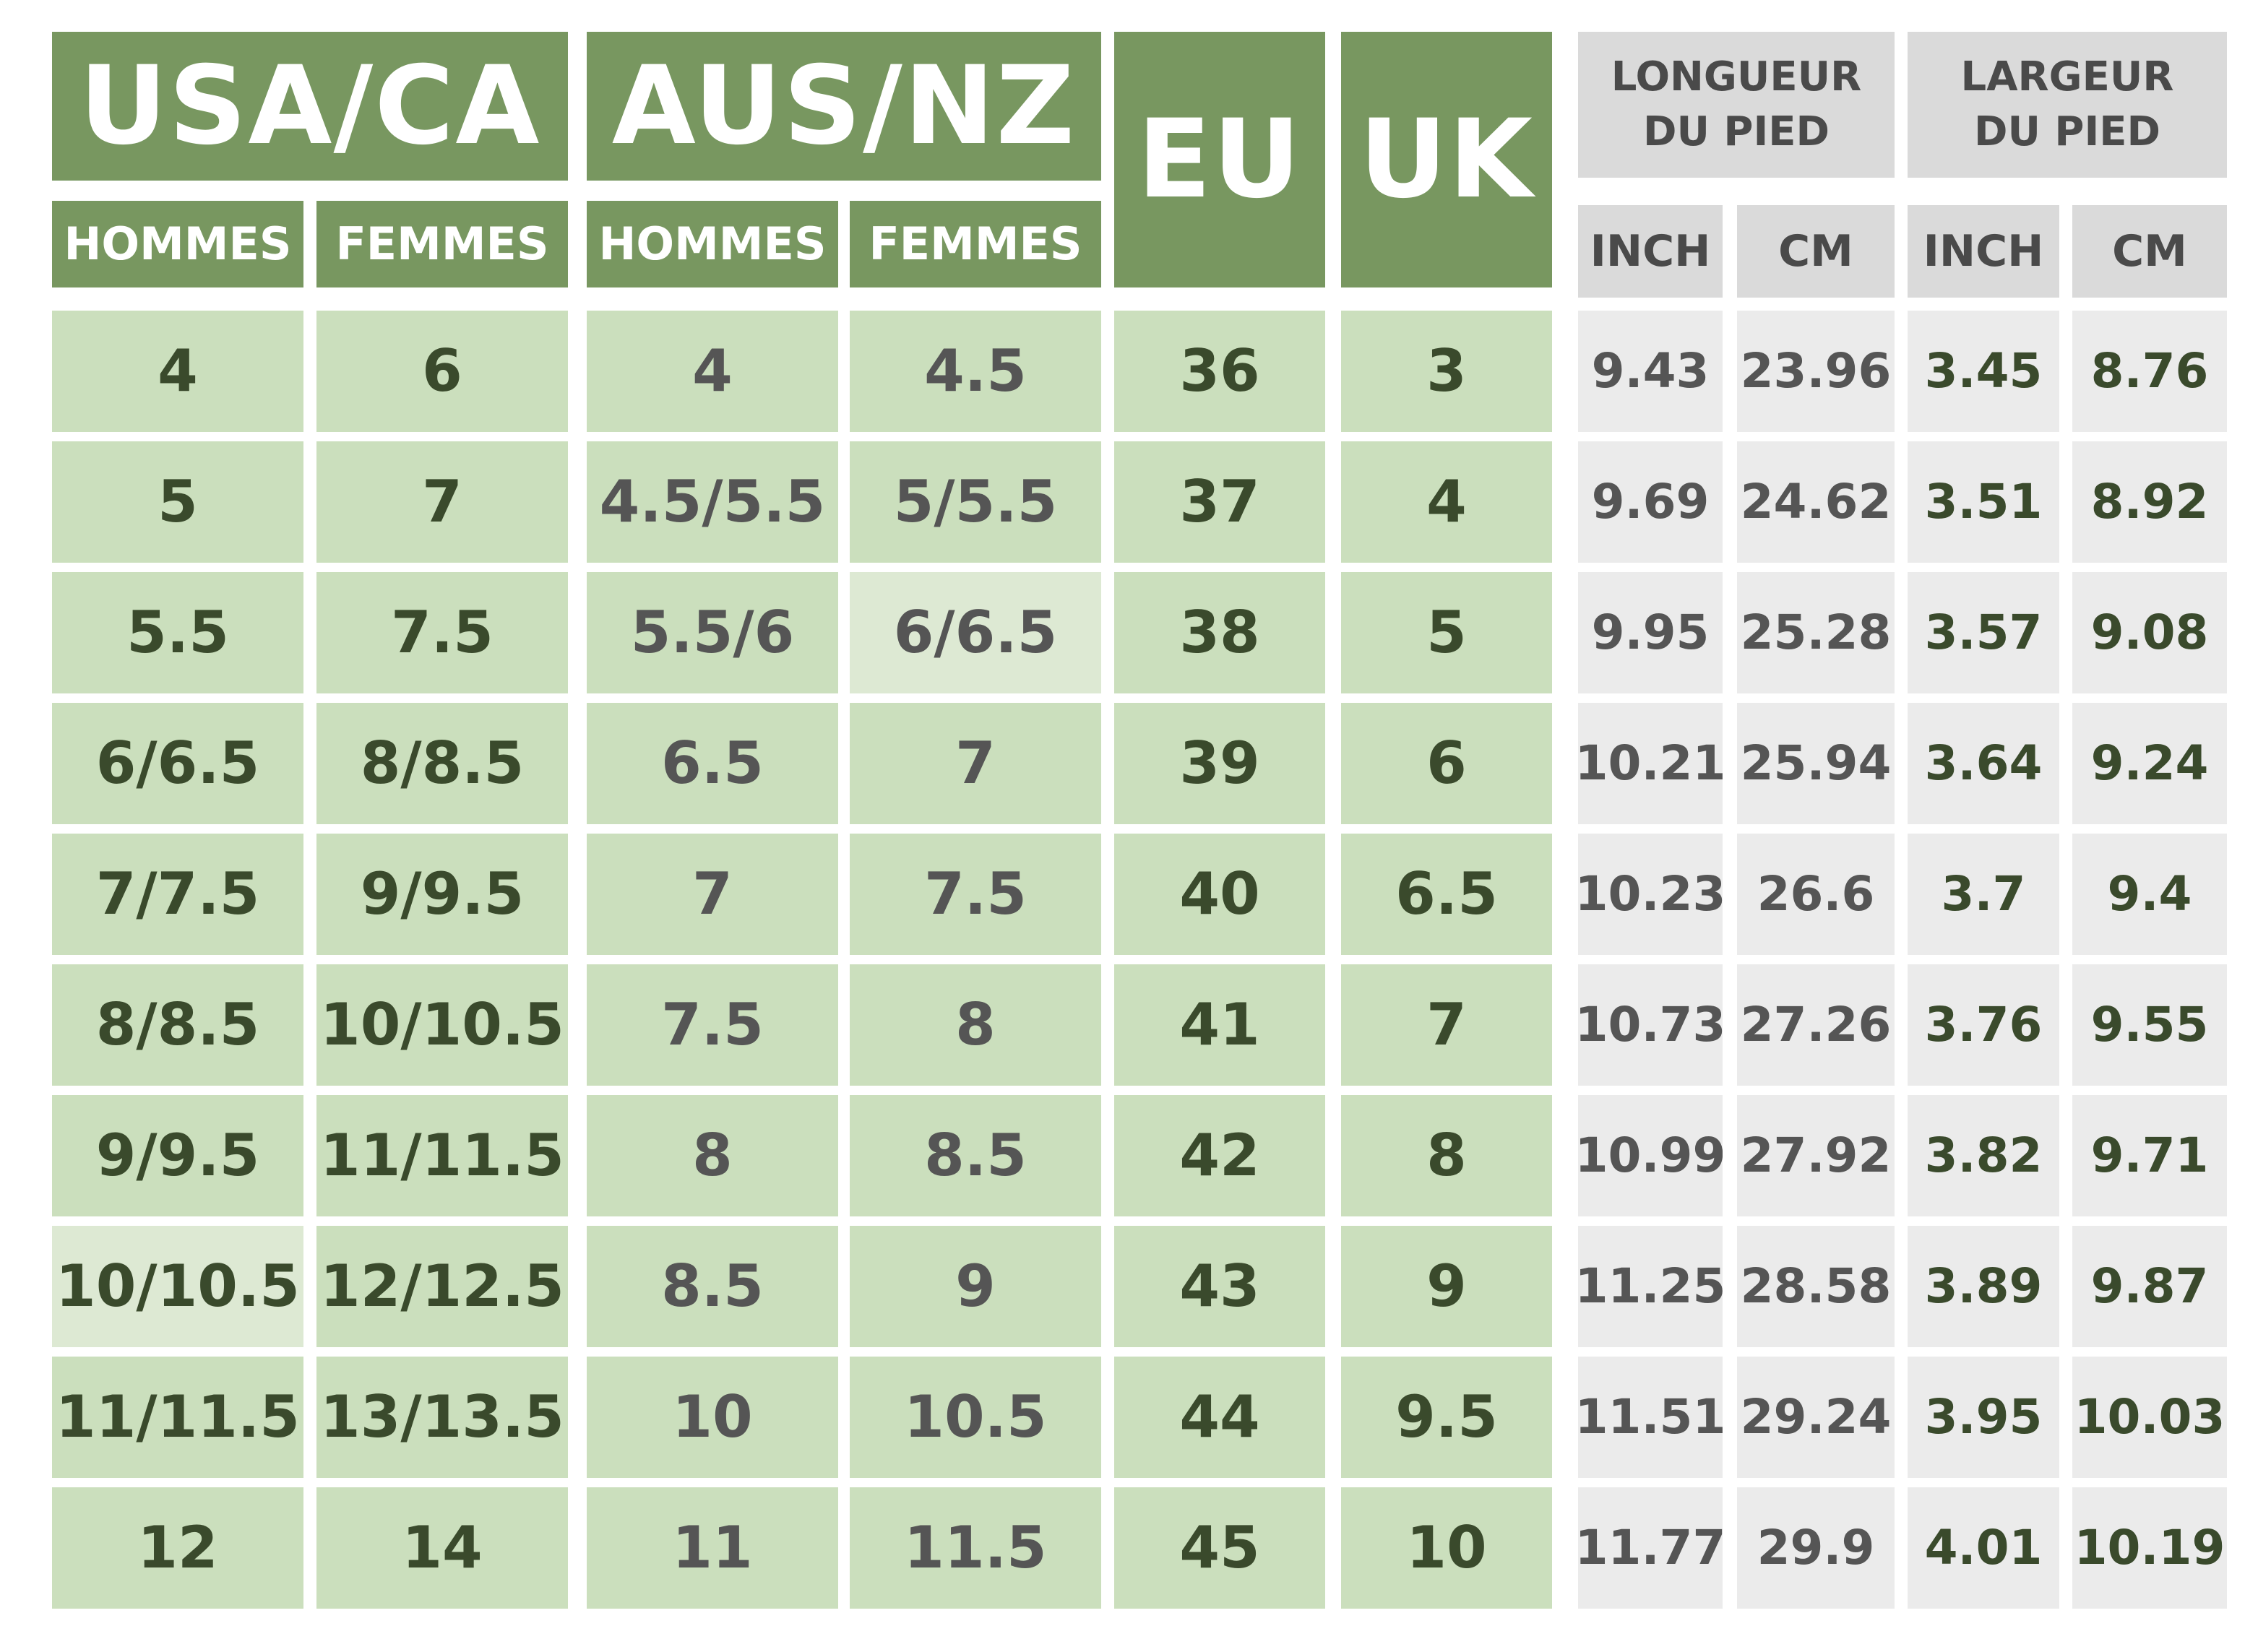 Image resolution: width=2258 pixels, height=1652 pixels. What do you see at coordinates (2149, 1155) in the screenshot?
I see `cell-width-cm: 9.71` at bounding box center [2149, 1155].